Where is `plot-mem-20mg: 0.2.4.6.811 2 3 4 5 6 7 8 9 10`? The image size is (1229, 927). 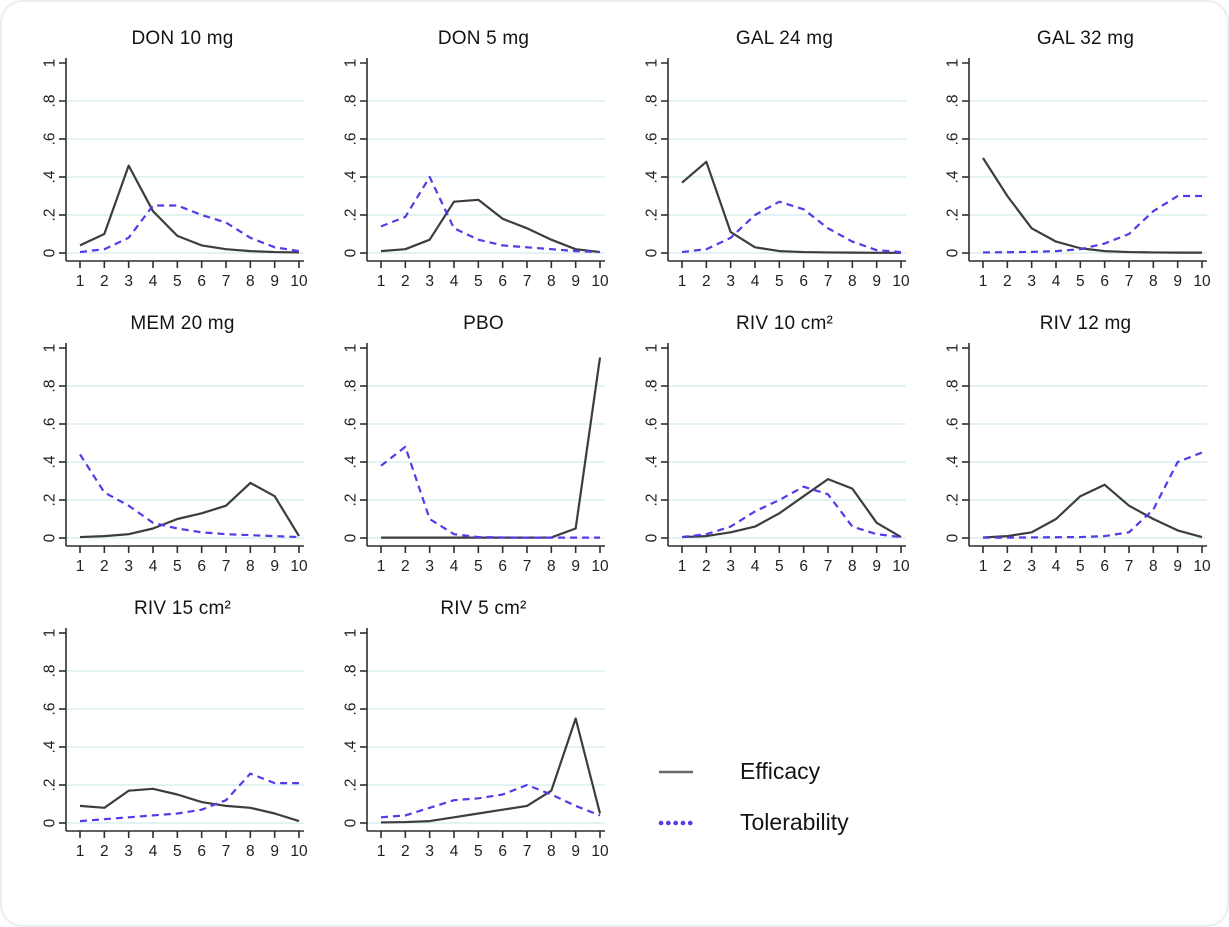
plot-mem-20mg: 0.2.4.6.811 2 3 4 5 6 7 8 9 10 is located at coordinates (175, 459).